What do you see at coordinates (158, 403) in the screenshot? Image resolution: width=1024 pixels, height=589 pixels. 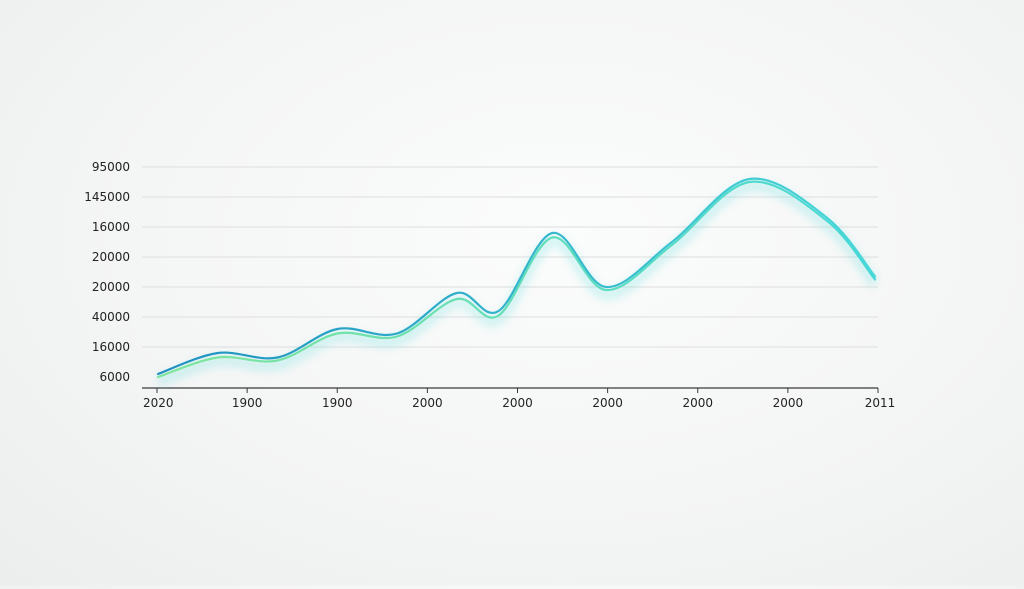 I see `x-tick-label: 2020` at bounding box center [158, 403].